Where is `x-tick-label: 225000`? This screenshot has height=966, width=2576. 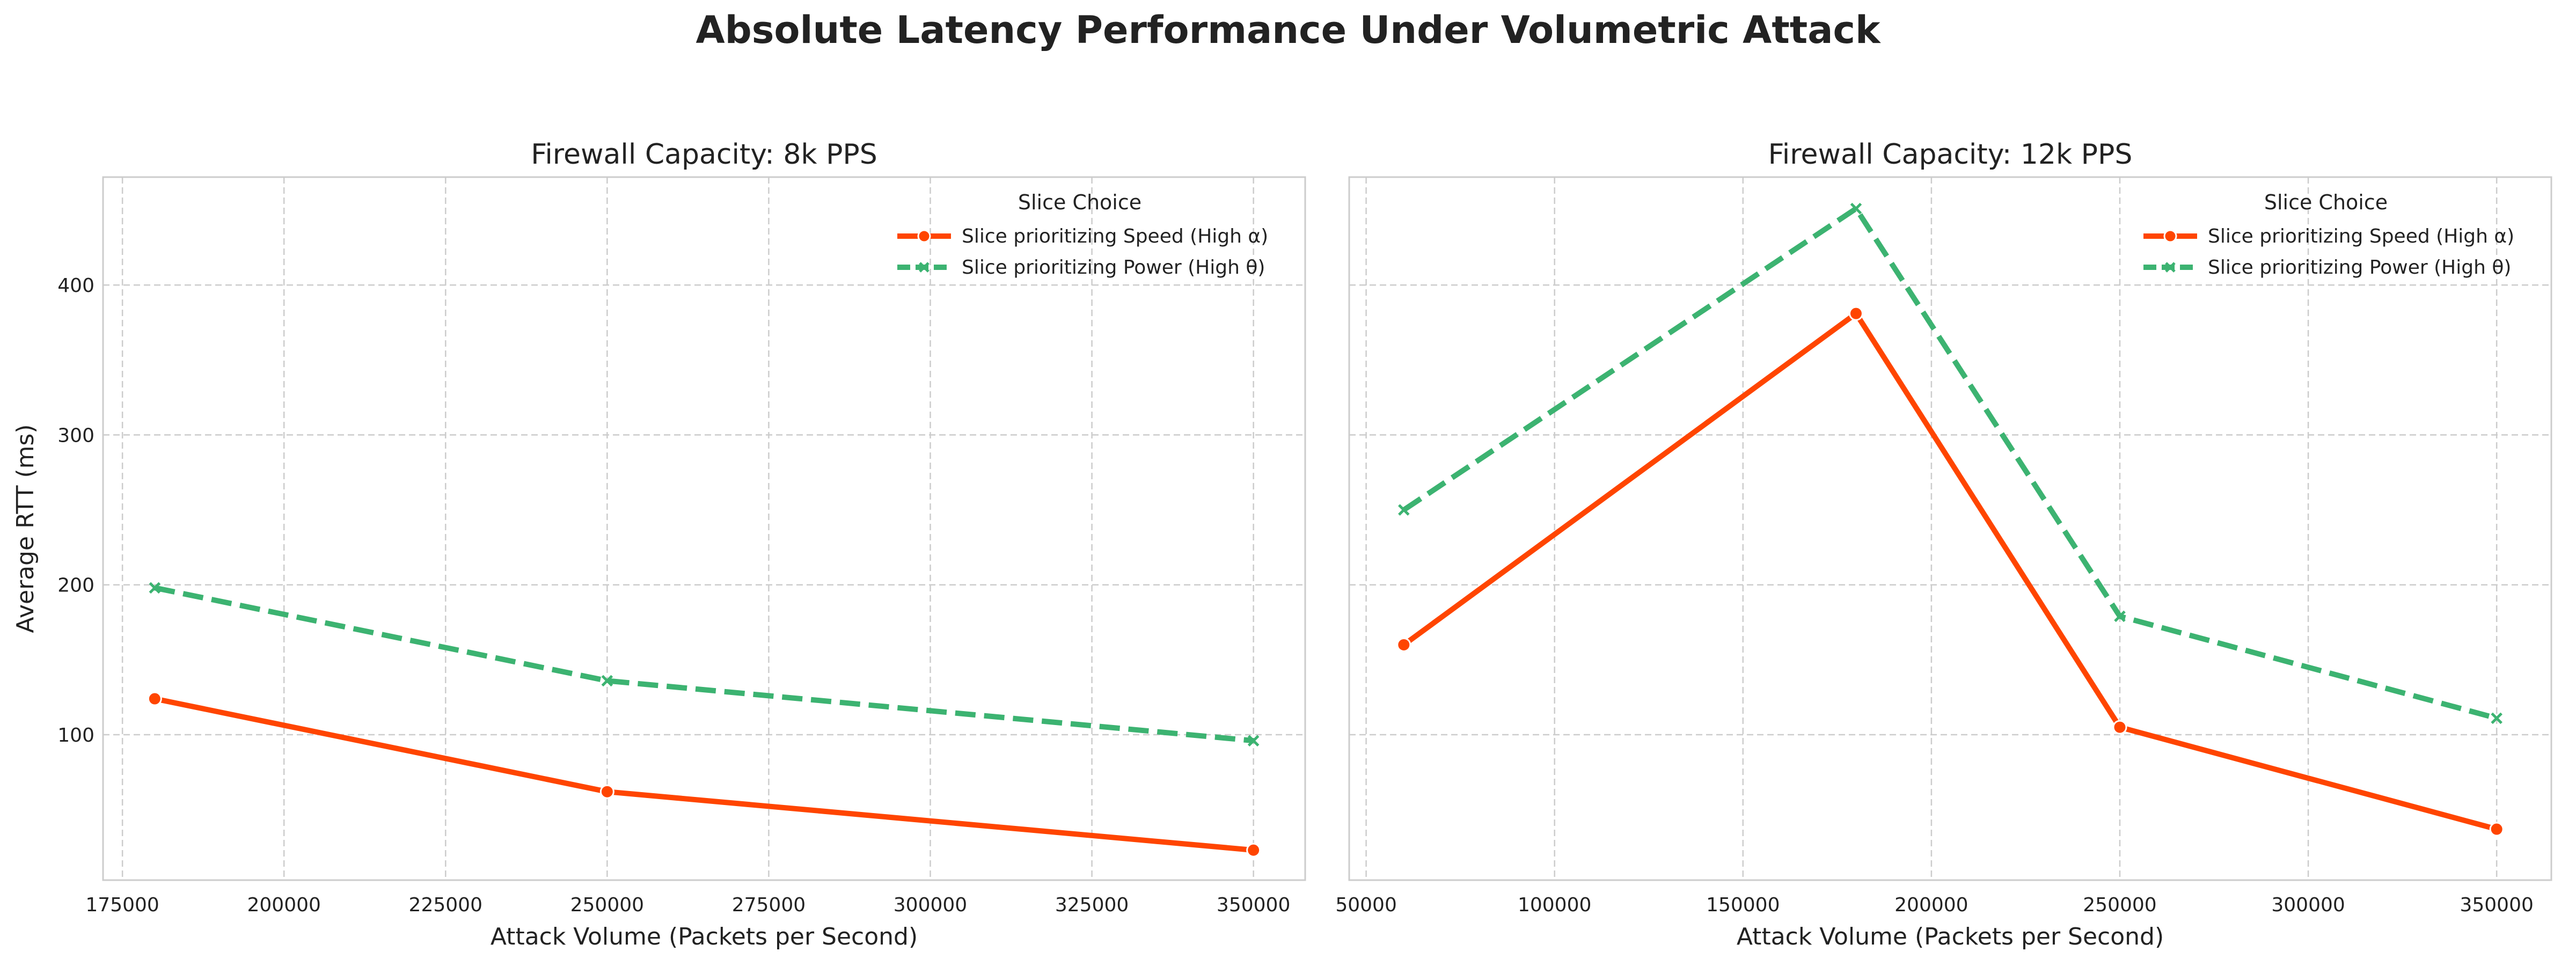
x-tick-label: 225000 is located at coordinates (445, 905).